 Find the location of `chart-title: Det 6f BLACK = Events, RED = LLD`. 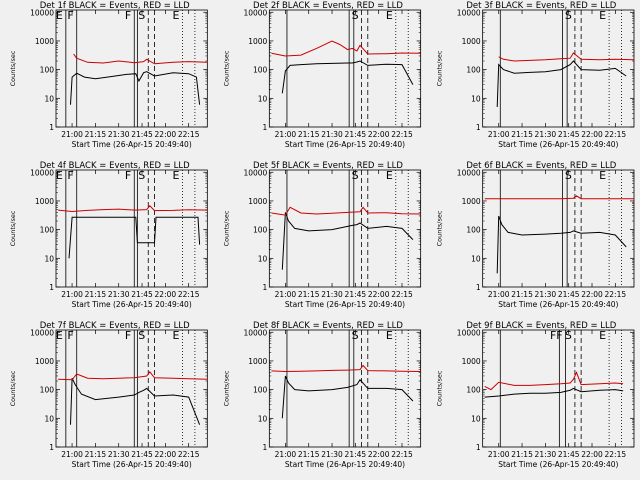

chart-title: Det 6f BLACK = Events, RED = LLD is located at coordinates (541, 166).